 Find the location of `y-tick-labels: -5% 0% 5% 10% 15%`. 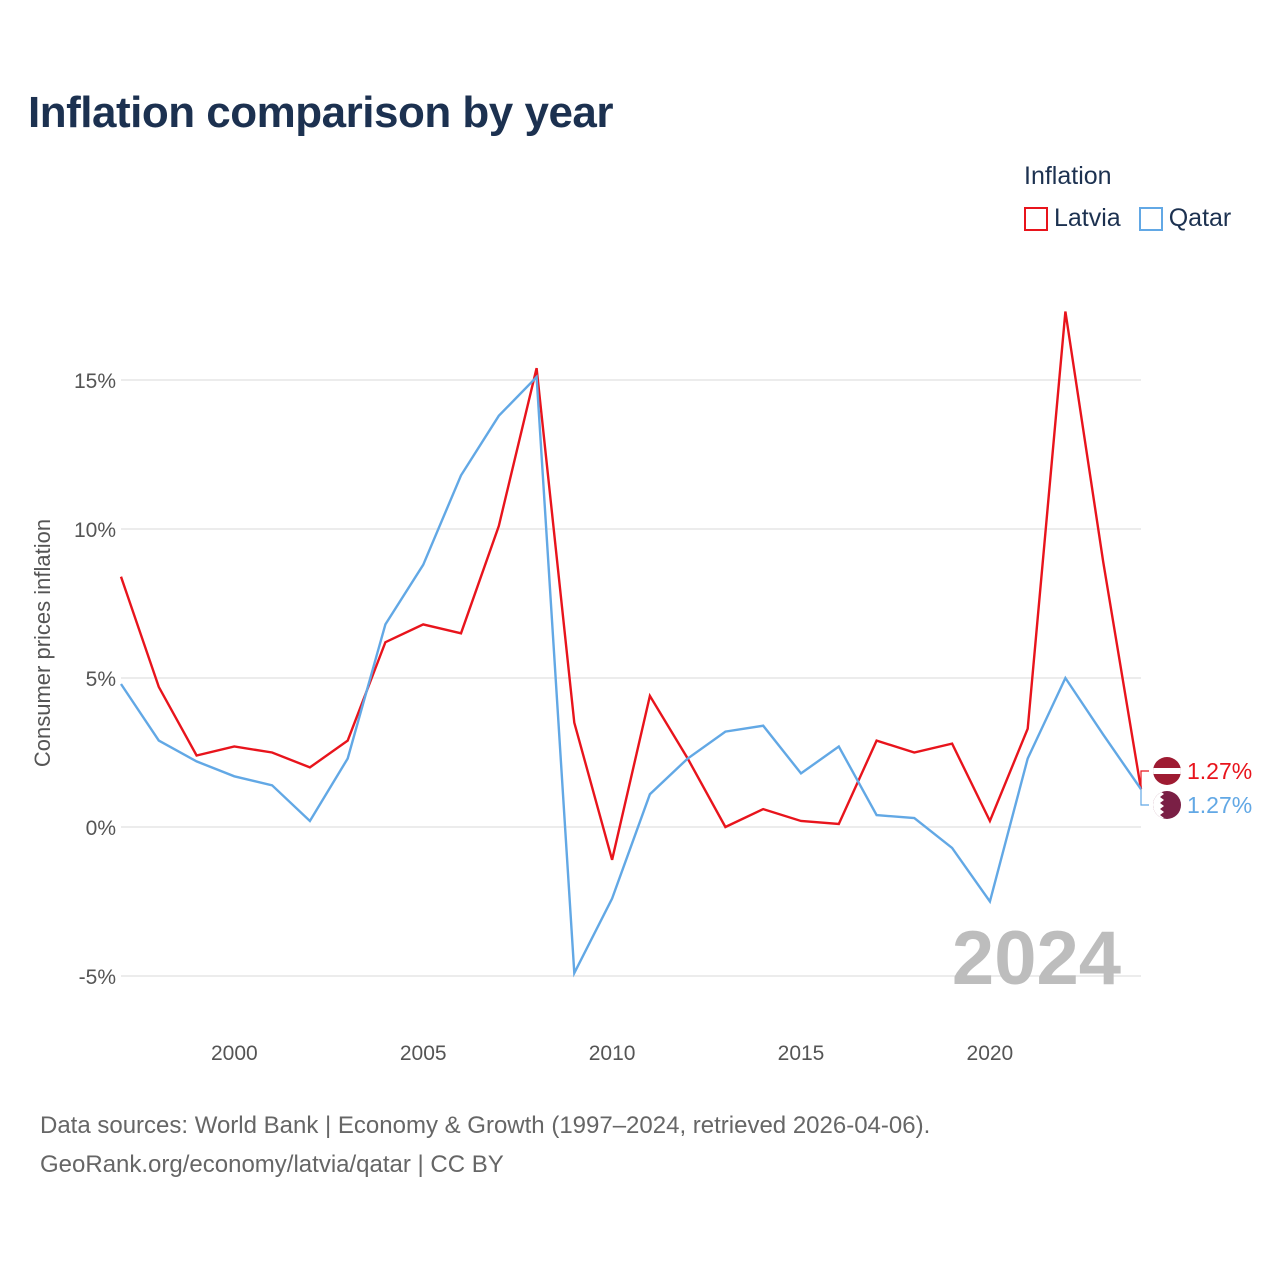

y-tick-labels: -5% 0% 5% 10% 15% is located at coordinates (95, 679).